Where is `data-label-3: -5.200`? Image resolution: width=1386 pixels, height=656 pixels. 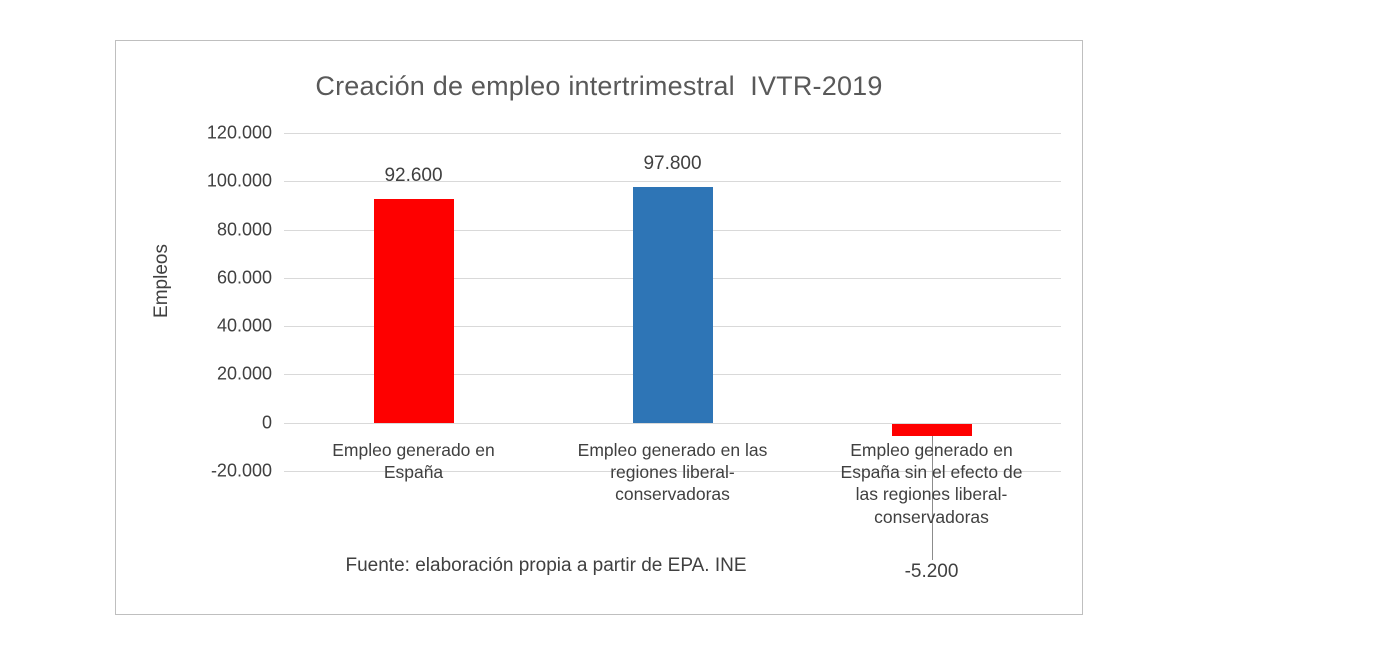 data-label-3: -5.200 is located at coordinates (931, 571).